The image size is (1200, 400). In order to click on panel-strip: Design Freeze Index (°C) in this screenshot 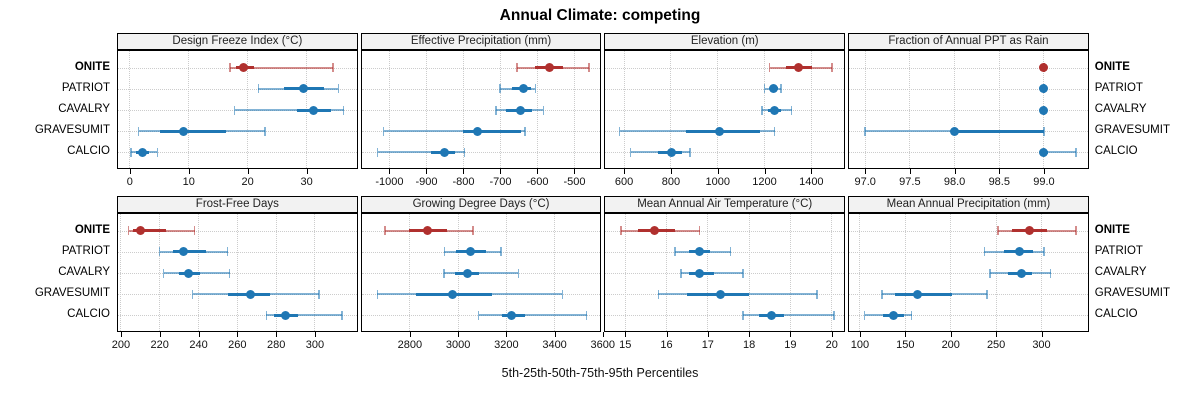, I will do `click(237, 41)`.